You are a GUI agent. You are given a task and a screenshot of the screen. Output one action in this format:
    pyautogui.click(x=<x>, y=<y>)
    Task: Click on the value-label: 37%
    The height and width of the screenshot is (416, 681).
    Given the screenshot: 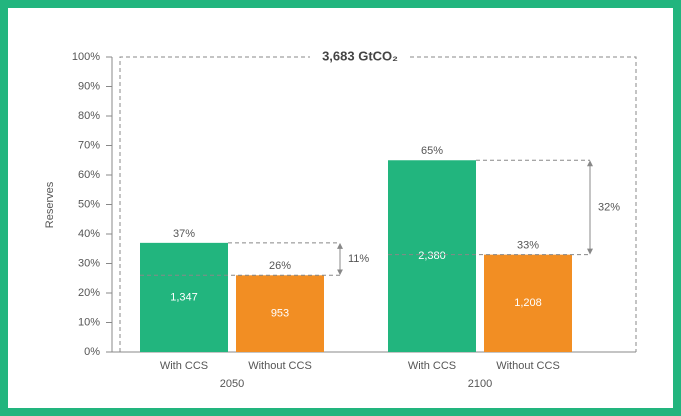 What is the action you would take?
    pyautogui.click(x=184, y=234)
    